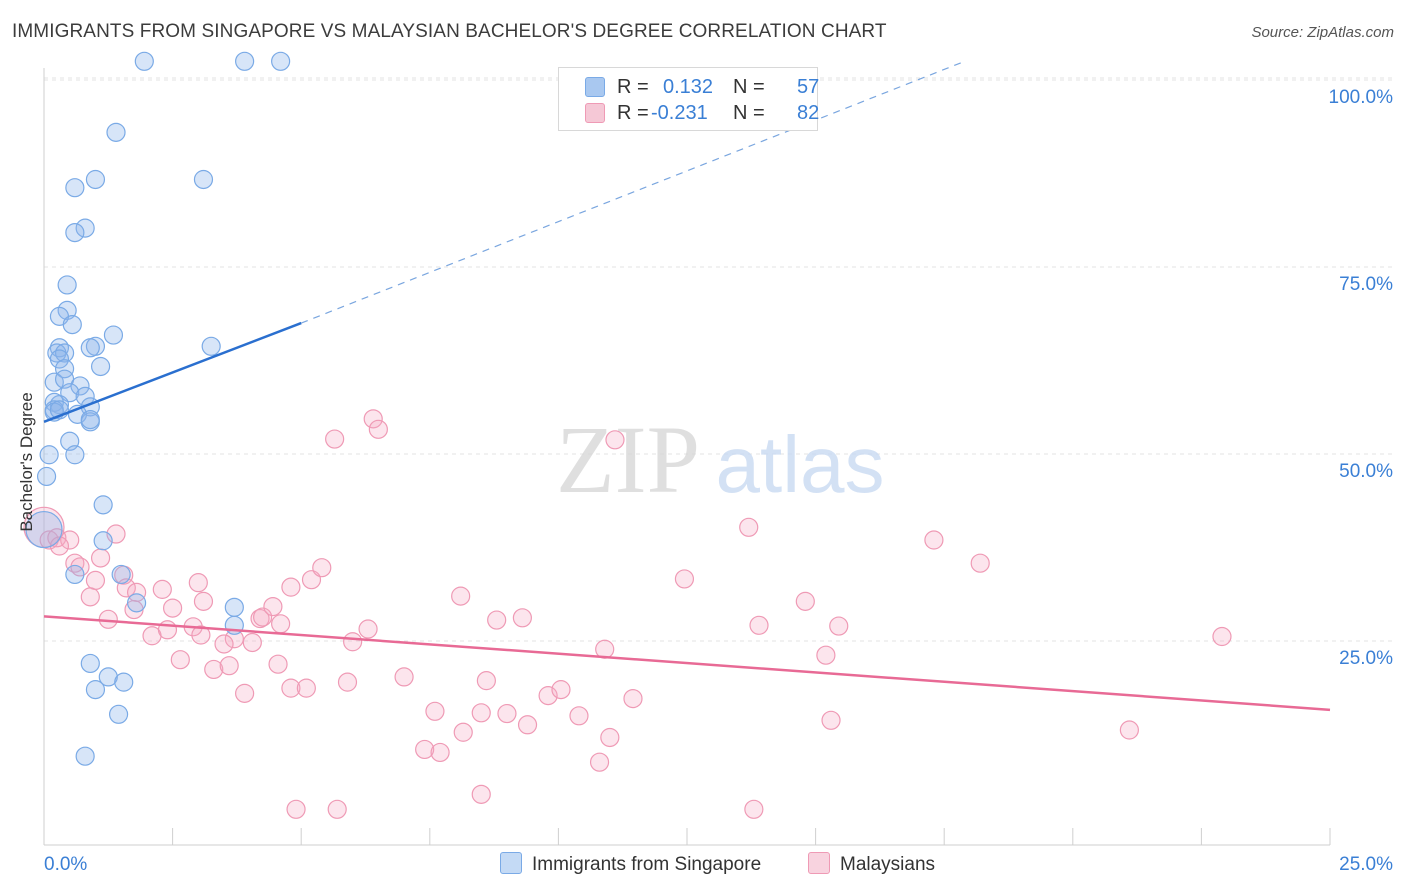  I want to click on malaysians-trend-line, so click(687, 663).